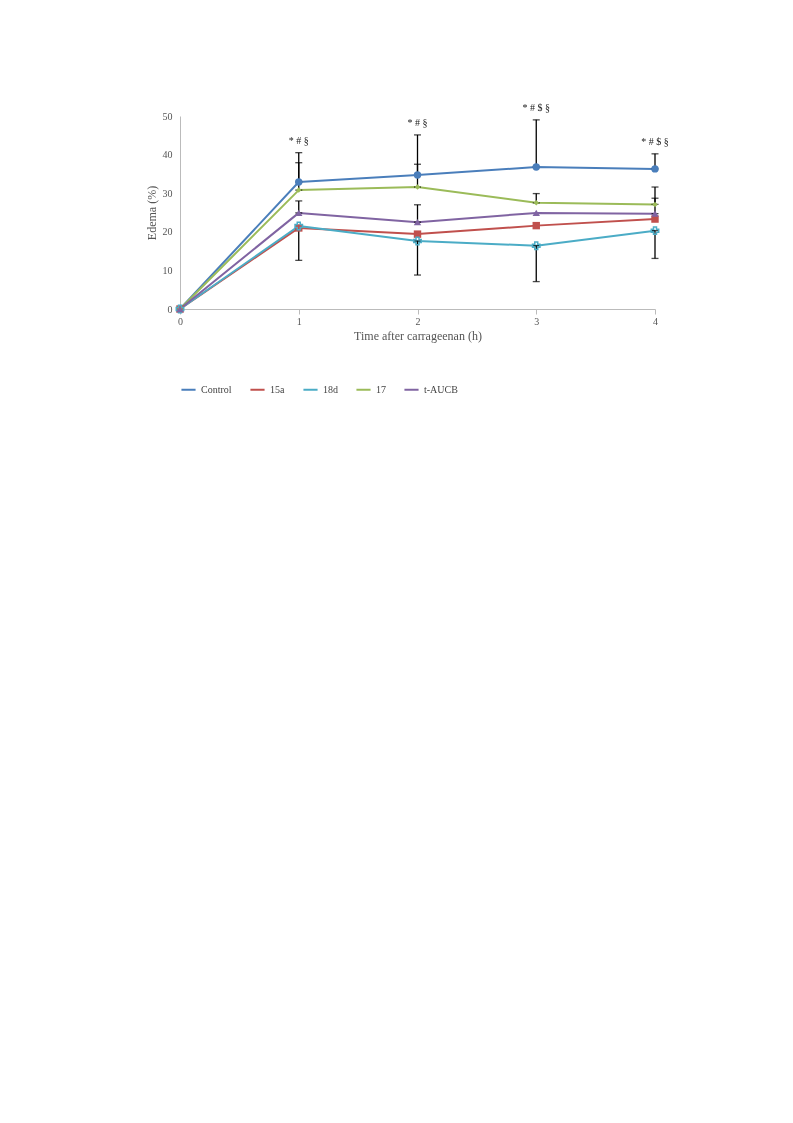  What do you see at coordinates (277, 389) in the screenshot?
I see `legend-label: 15a` at bounding box center [277, 389].